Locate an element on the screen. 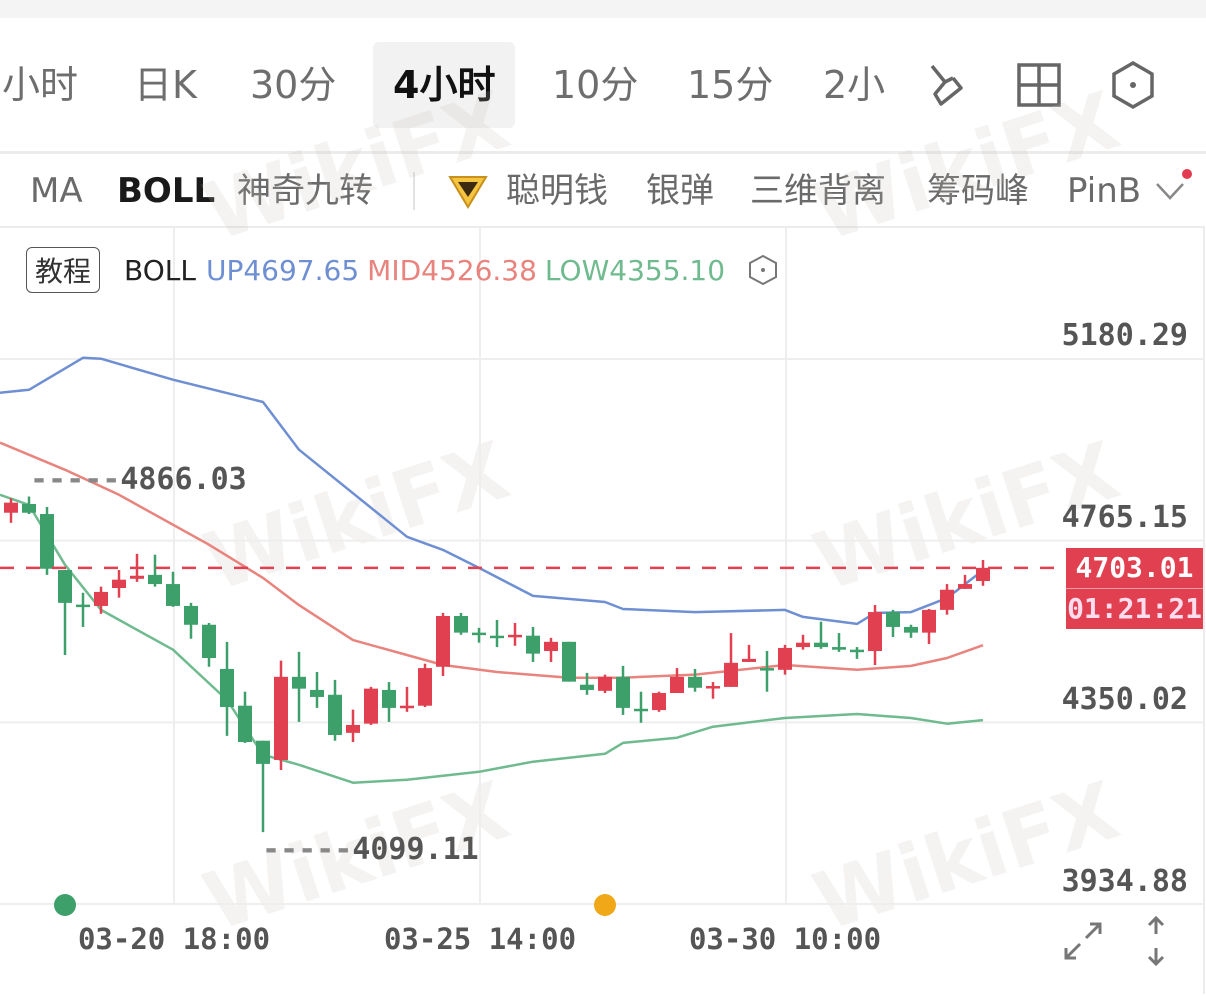 The height and width of the screenshot is (996, 1206). low-marker: -----4099.11 is located at coordinates (370, 849).